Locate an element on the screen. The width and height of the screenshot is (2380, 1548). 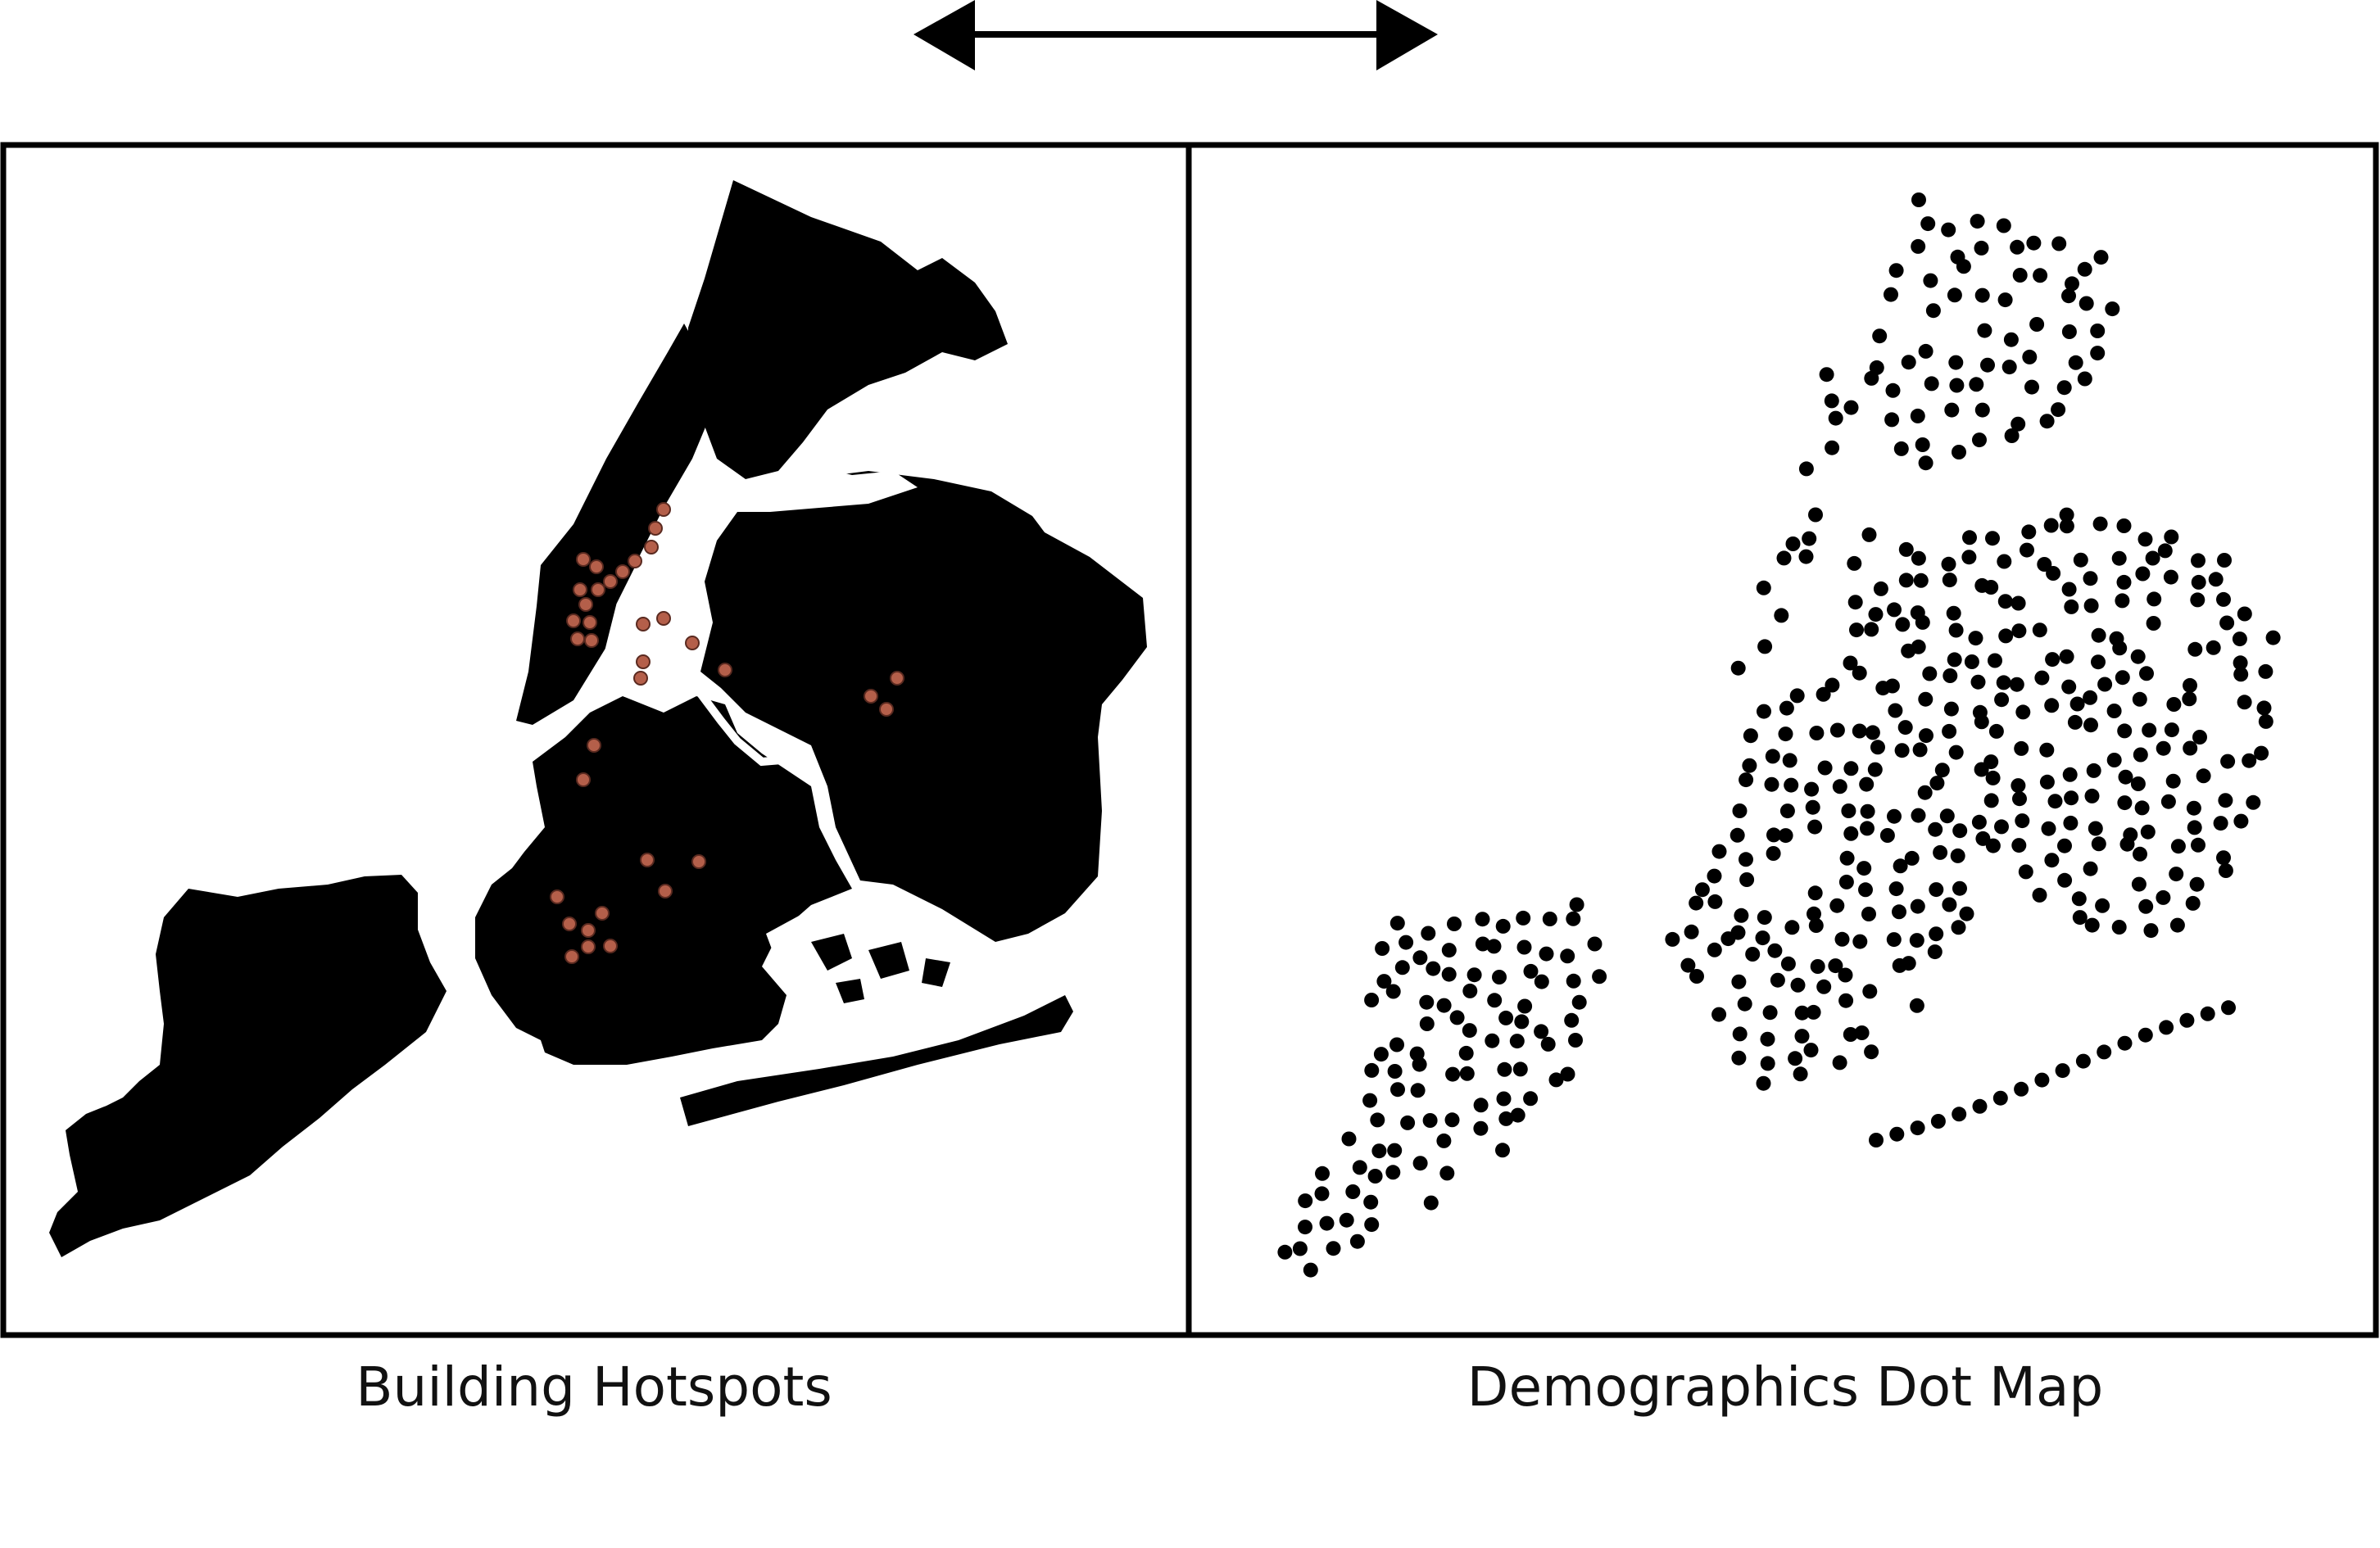
rockaway-peninsula is located at coordinates (876, 1060).